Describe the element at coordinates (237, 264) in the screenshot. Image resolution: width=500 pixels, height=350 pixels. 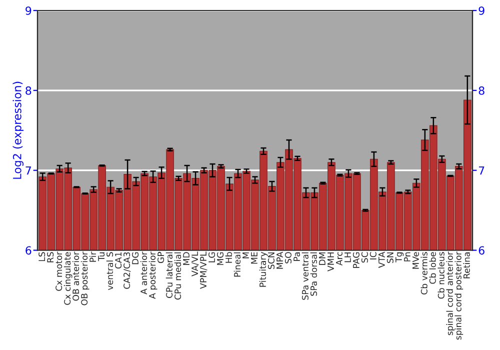
I see `x-tick-label: Pineal` at that location.